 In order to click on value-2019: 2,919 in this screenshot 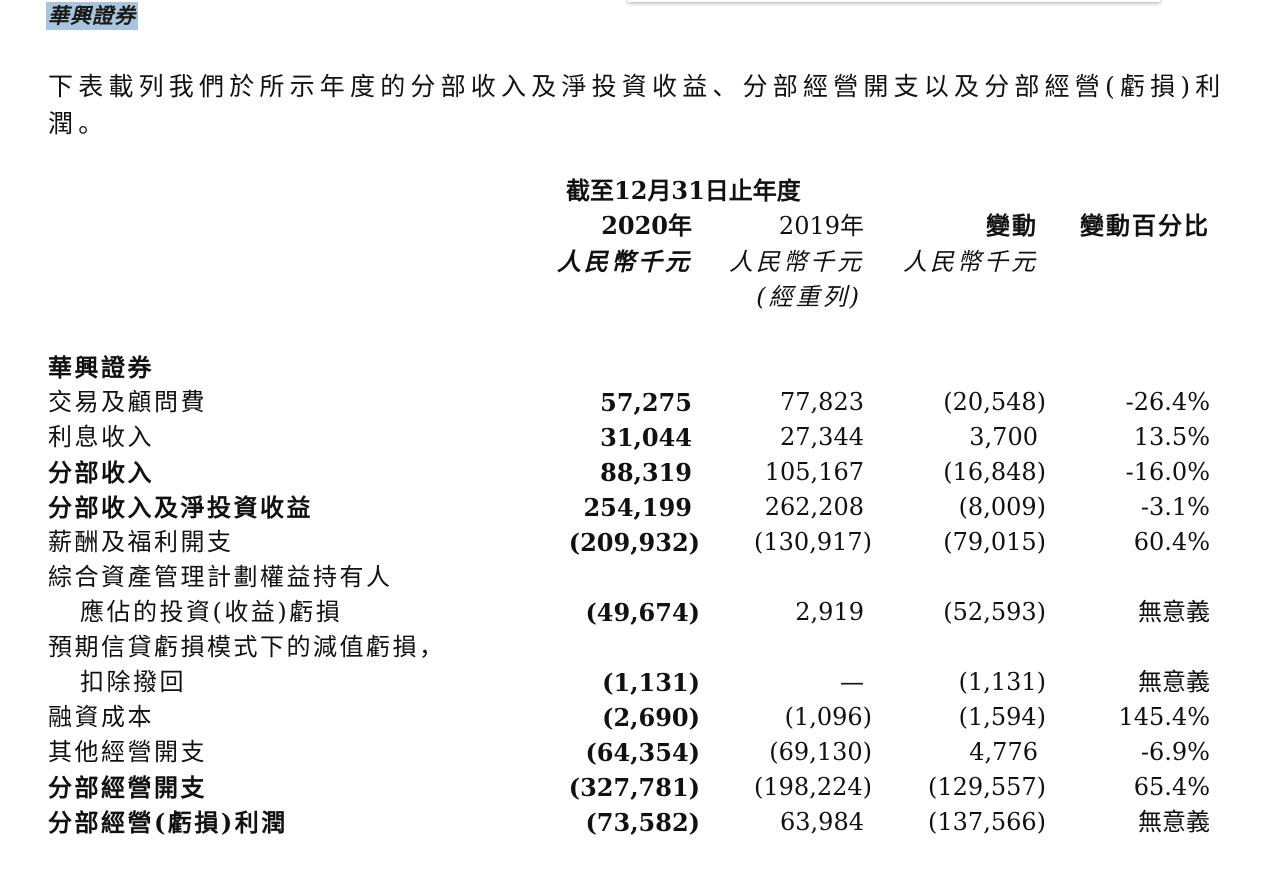, I will do `click(829, 612)`.